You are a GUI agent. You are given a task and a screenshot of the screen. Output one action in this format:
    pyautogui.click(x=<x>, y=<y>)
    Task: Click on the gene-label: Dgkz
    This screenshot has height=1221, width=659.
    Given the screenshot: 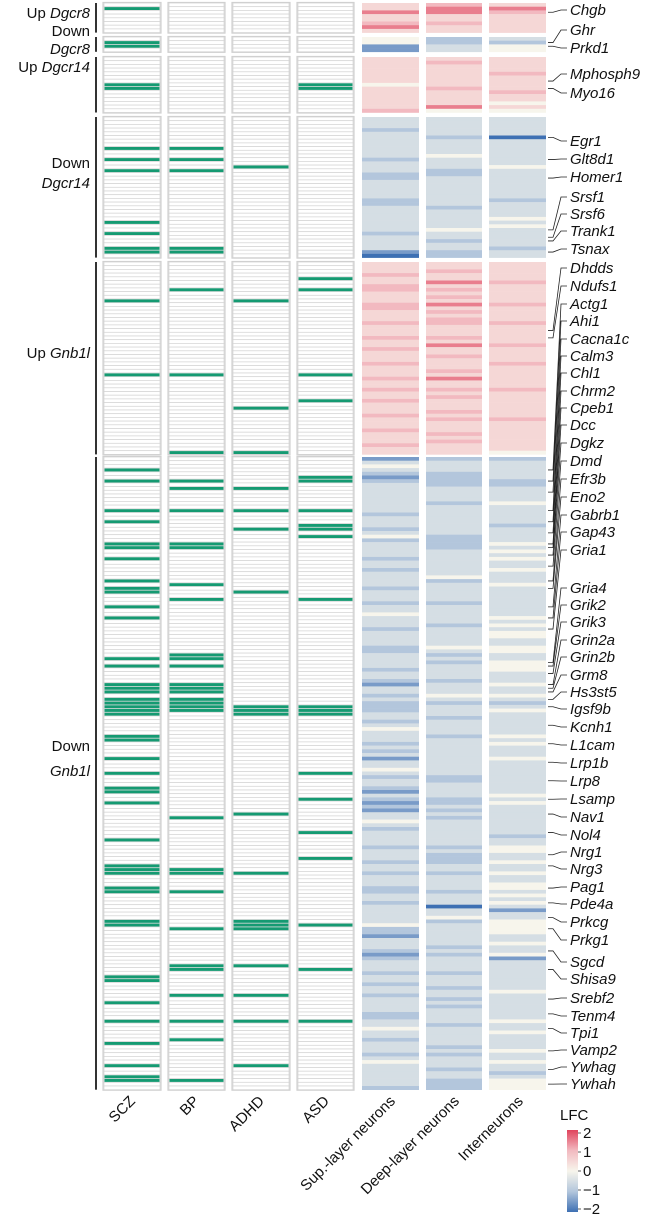 What is the action you would take?
    pyautogui.click(x=587, y=443)
    